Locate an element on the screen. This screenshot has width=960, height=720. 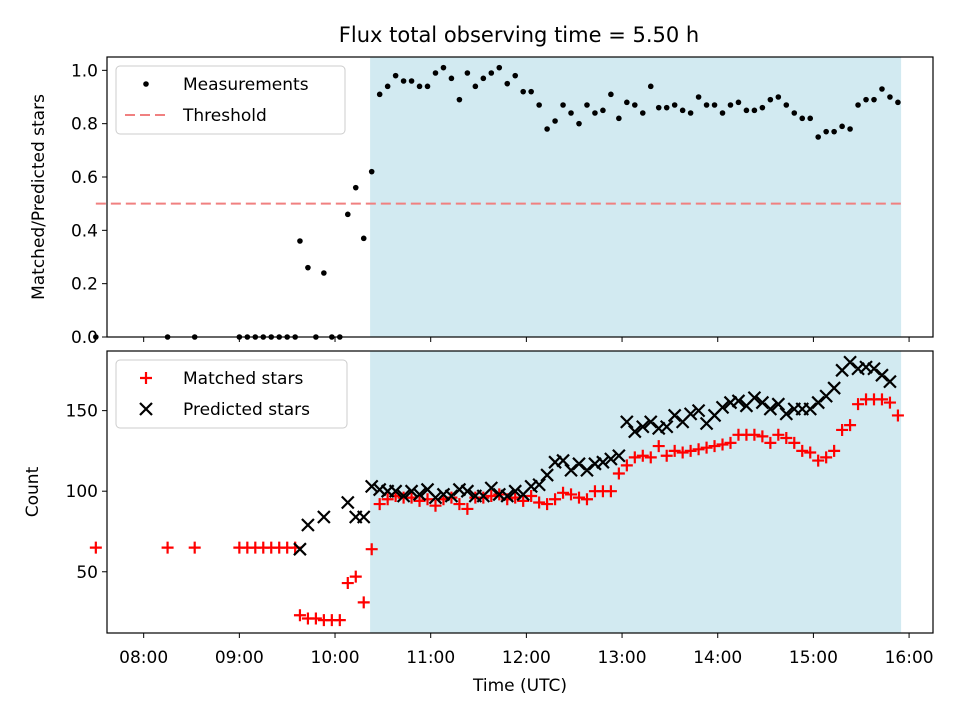
legend-label: Predicted stars is located at coordinates (246, 410).